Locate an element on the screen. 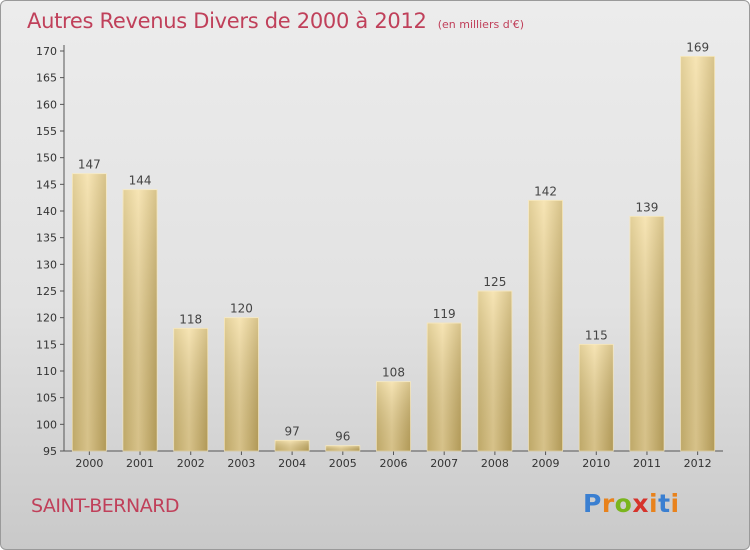  proxiti-logo: Proxiti is located at coordinates (631, 503).